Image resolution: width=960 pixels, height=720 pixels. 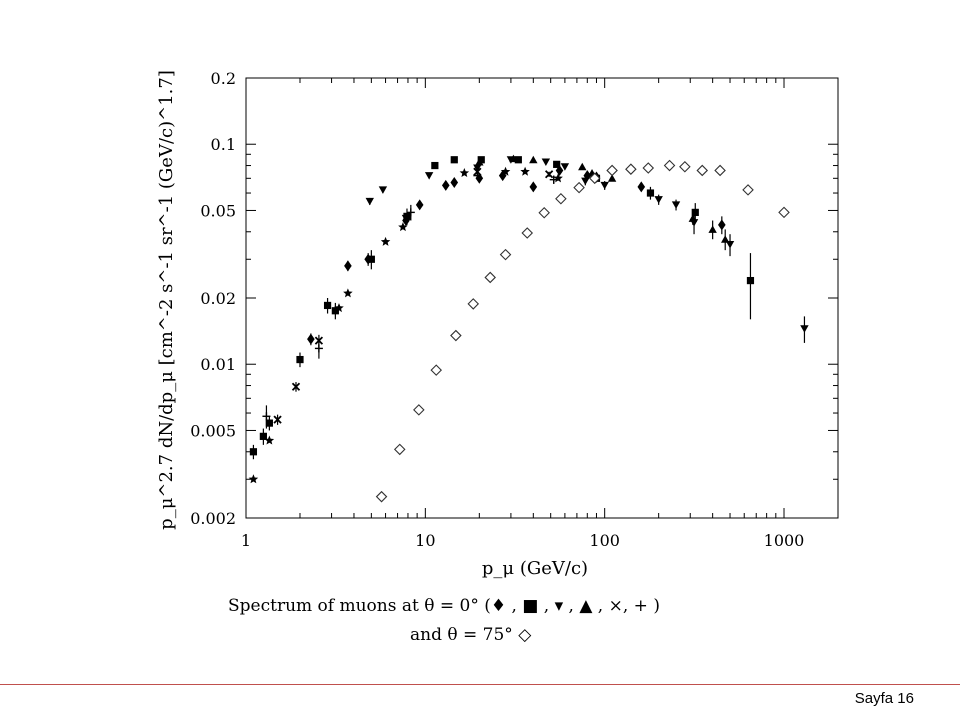 I want to click on y-tick-labels: 0.002 0.005 0.01 0.02 0.05 0.1 0.2, so click(x=213, y=298).